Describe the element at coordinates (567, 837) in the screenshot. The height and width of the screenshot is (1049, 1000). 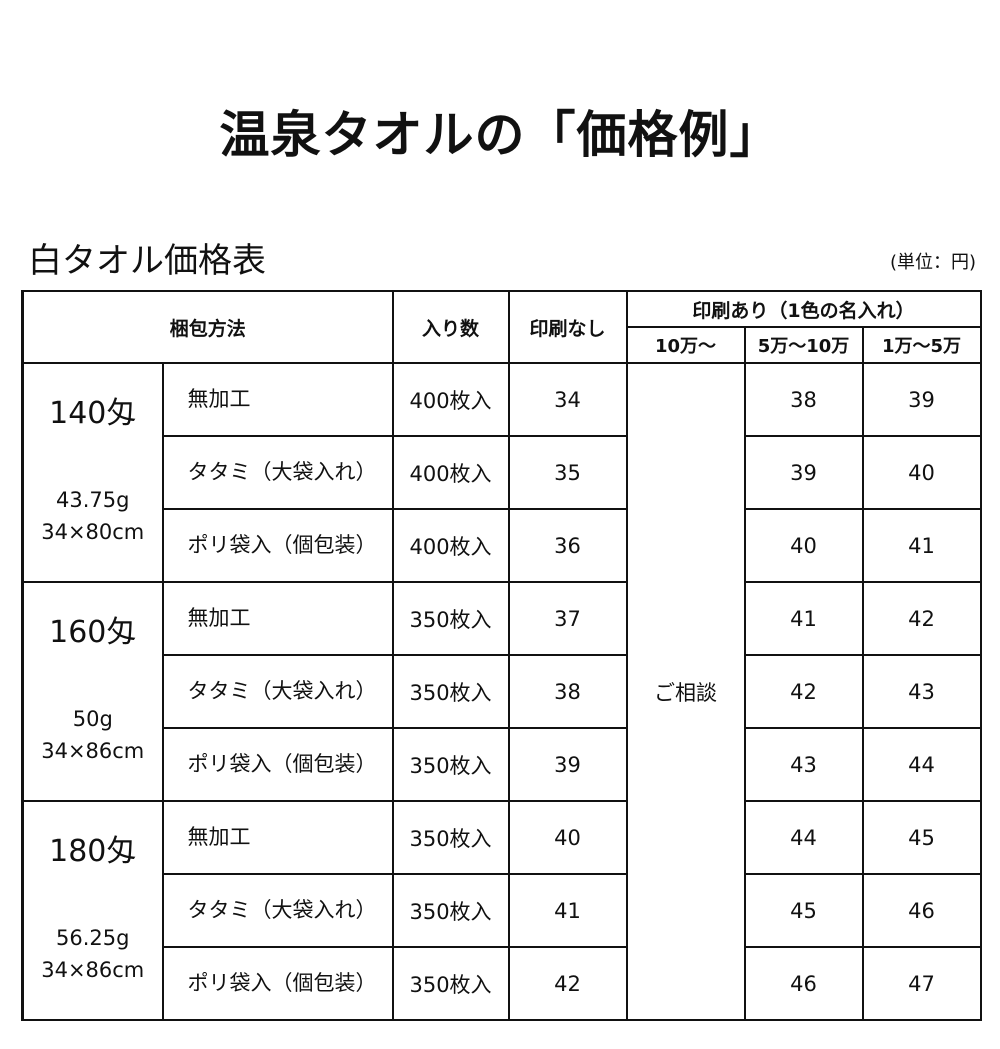
I see `price-no-print: 40` at that location.